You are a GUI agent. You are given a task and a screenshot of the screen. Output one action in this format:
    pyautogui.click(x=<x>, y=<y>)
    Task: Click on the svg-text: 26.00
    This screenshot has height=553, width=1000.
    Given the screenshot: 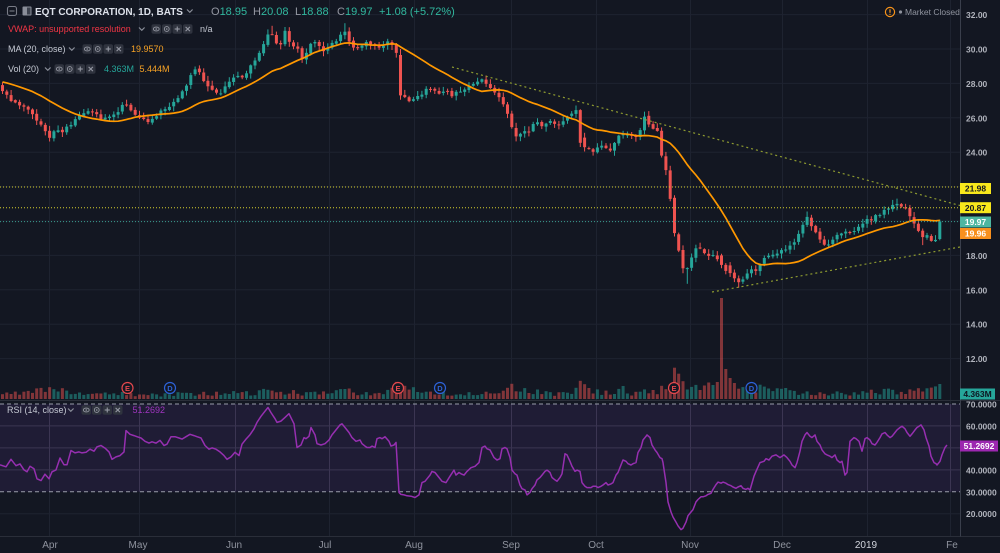 What is the action you would take?
    pyautogui.click(x=977, y=118)
    